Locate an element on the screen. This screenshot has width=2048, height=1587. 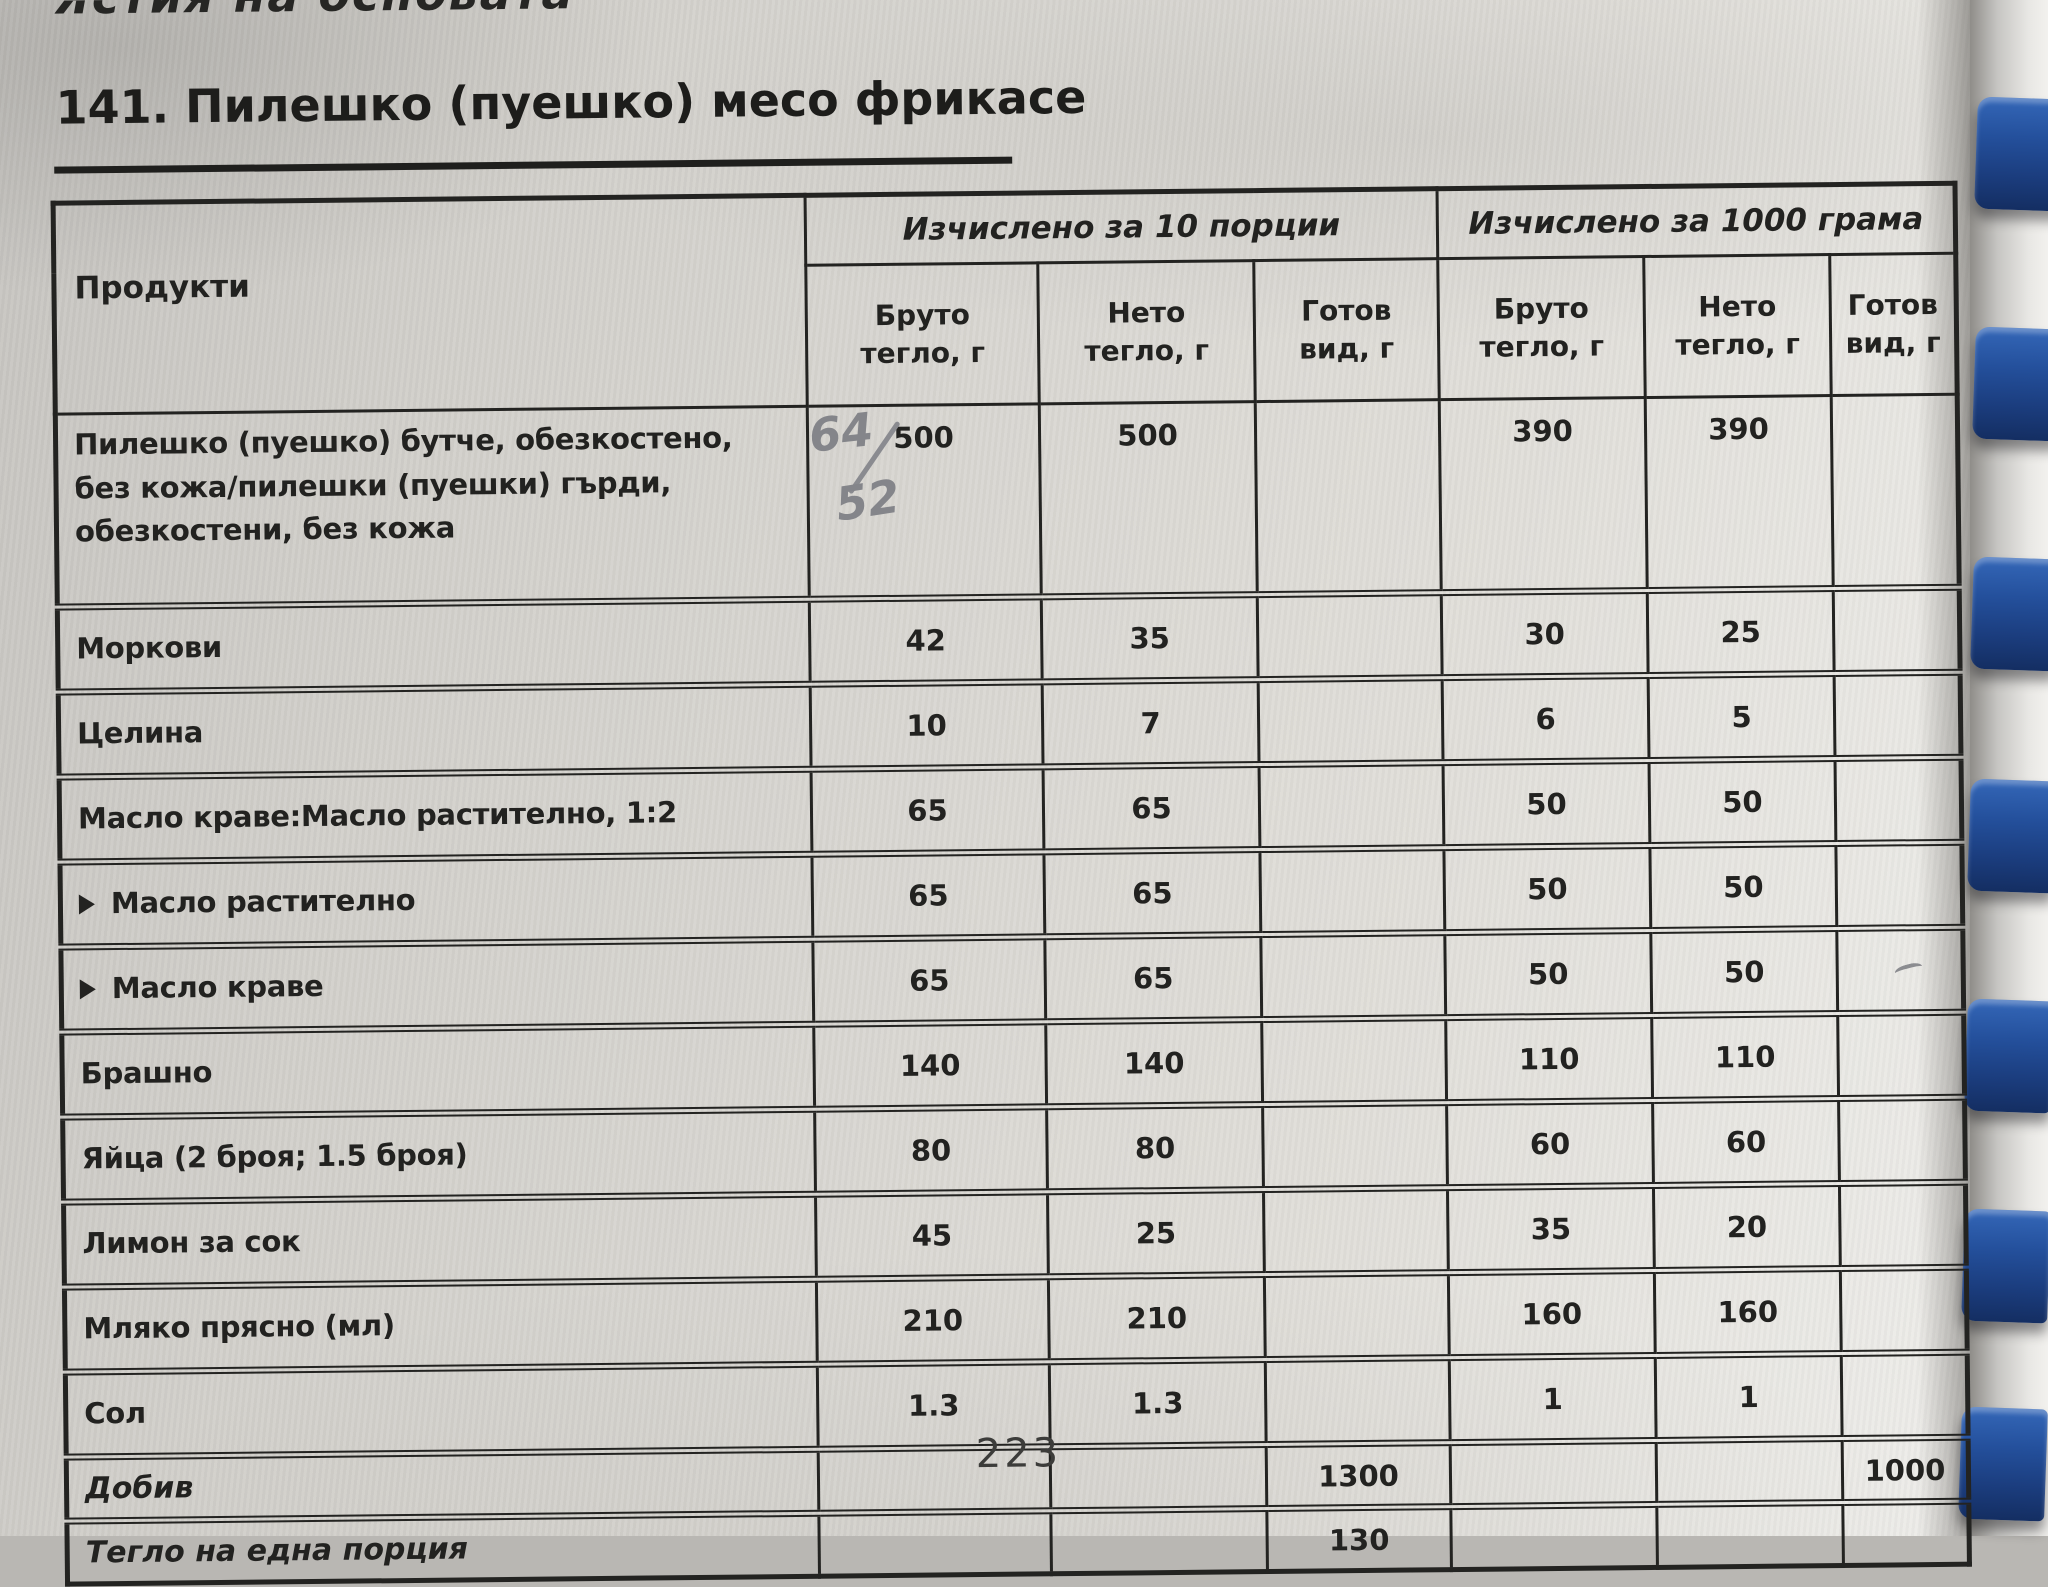
bruto1000-cell: 30 is located at coordinates (1545, 634).